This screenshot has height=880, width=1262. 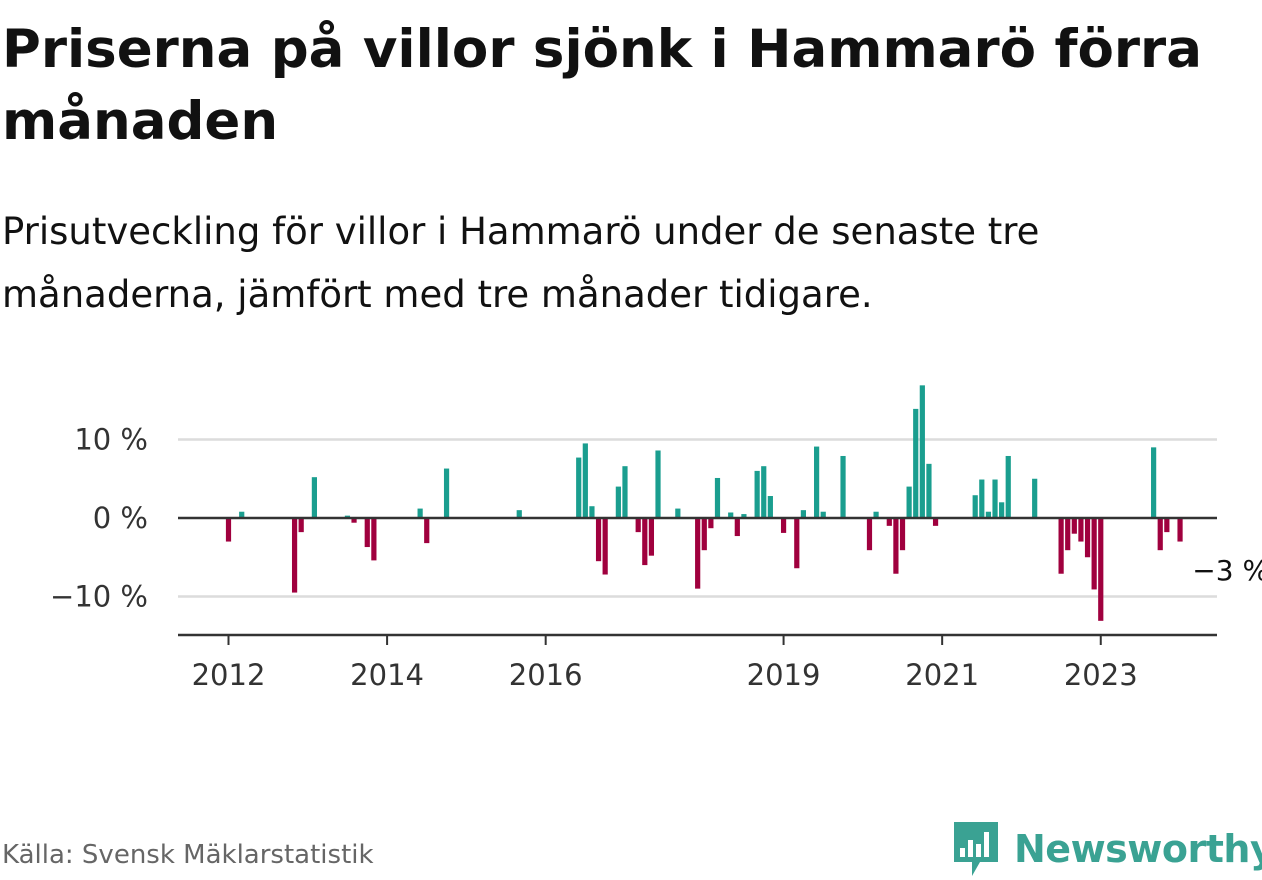 What do you see at coordinates (188, 855) in the screenshot?
I see `source-note: Källa: Svensk Mäklarstatistik` at bounding box center [188, 855].